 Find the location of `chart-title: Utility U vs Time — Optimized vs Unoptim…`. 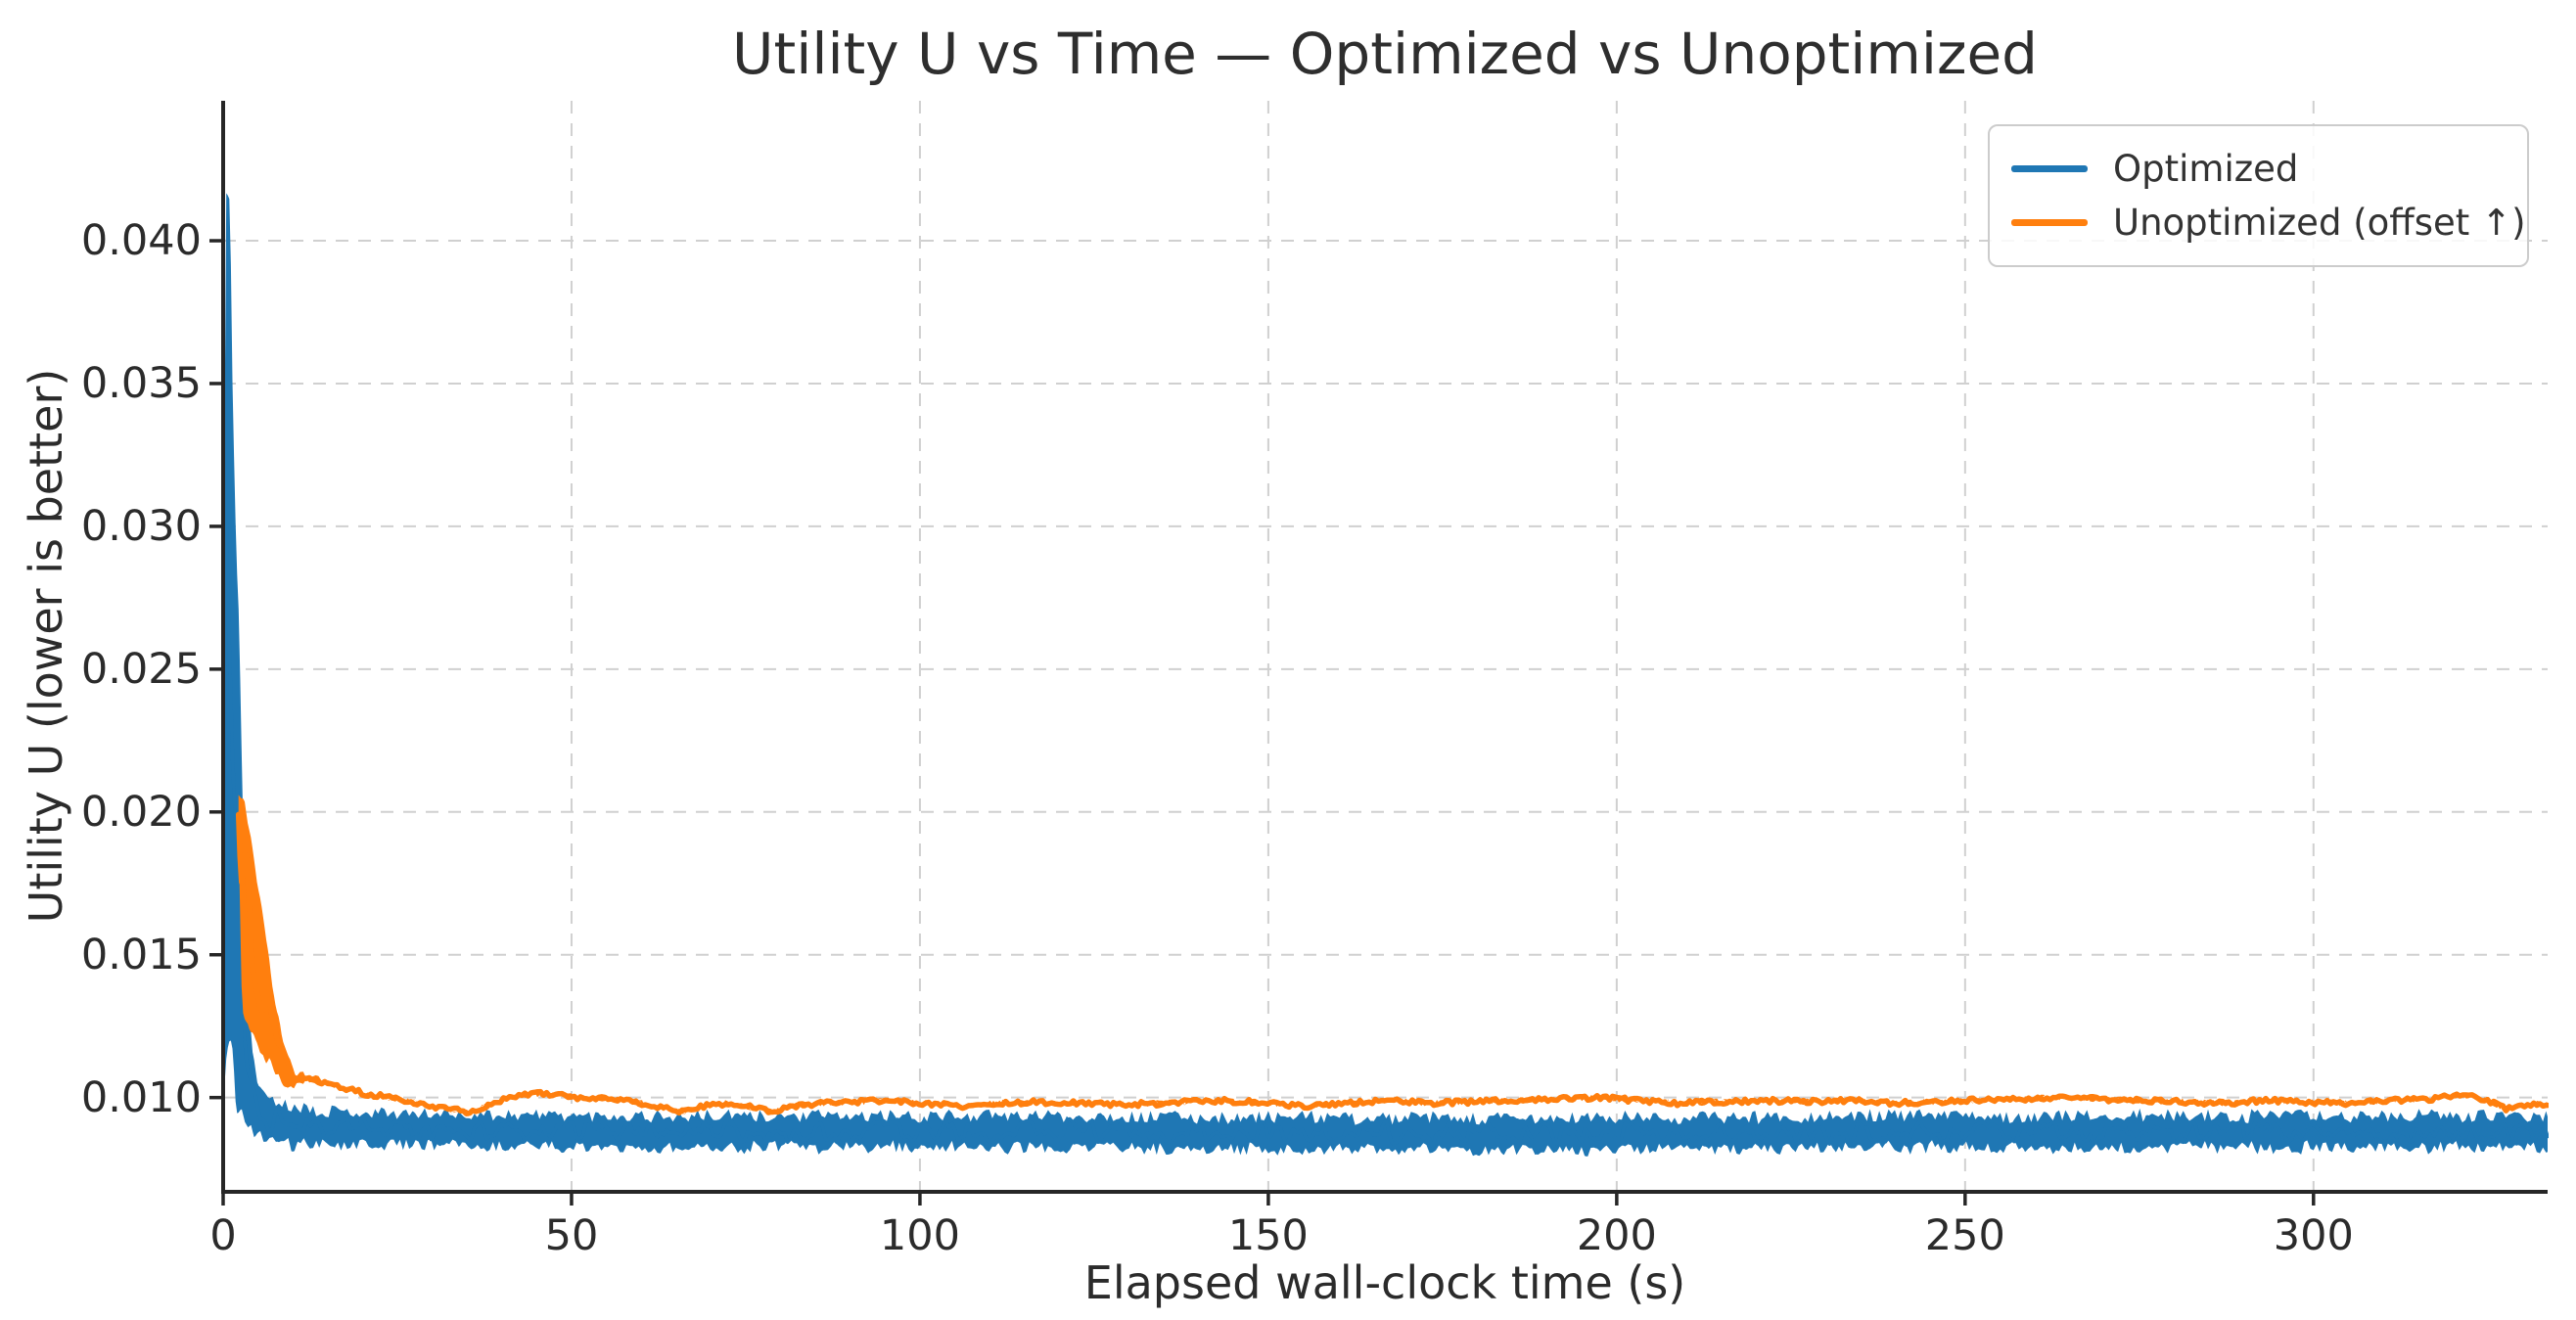

chart-title: Utility U vs Time — Optimized vs Unoptim… is located at coordinates (1385, 54).